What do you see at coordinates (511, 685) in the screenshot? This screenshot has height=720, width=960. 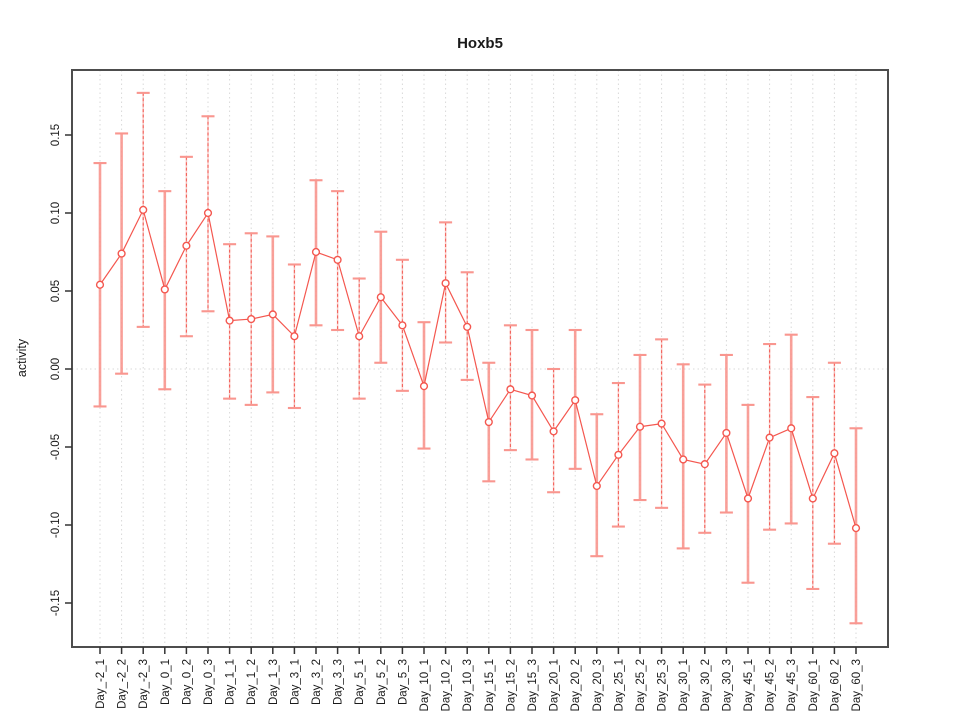 I see `x-tick-label: Day_15_2` at bounding box center [511, 685].